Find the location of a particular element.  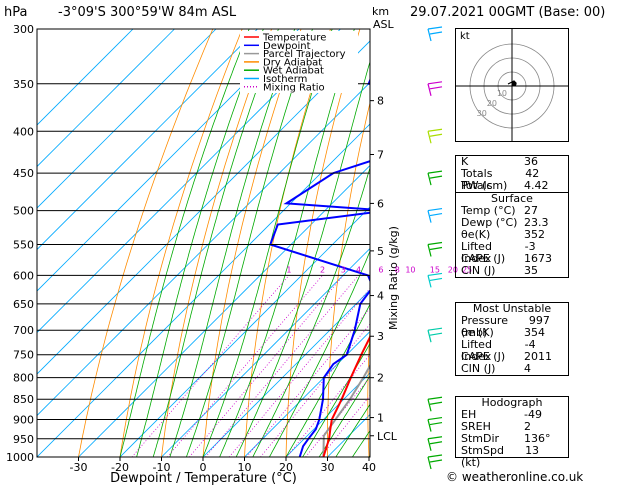

row-value: -3 is located at coordinates (530, 246).